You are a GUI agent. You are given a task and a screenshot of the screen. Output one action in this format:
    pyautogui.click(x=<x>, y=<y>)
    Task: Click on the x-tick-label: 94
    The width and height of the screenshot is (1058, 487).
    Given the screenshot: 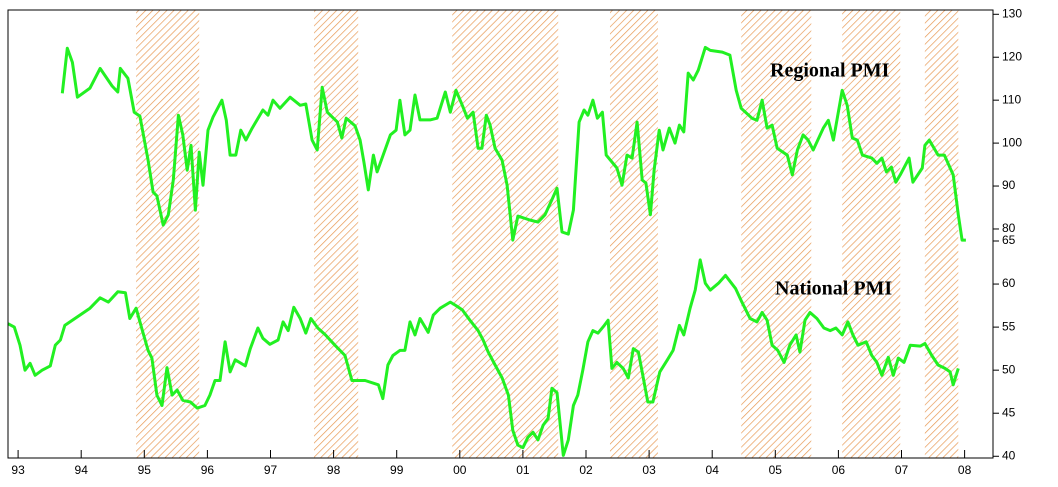 What is the action you would take?
    pyautogui.click(x=82, y=470)
    